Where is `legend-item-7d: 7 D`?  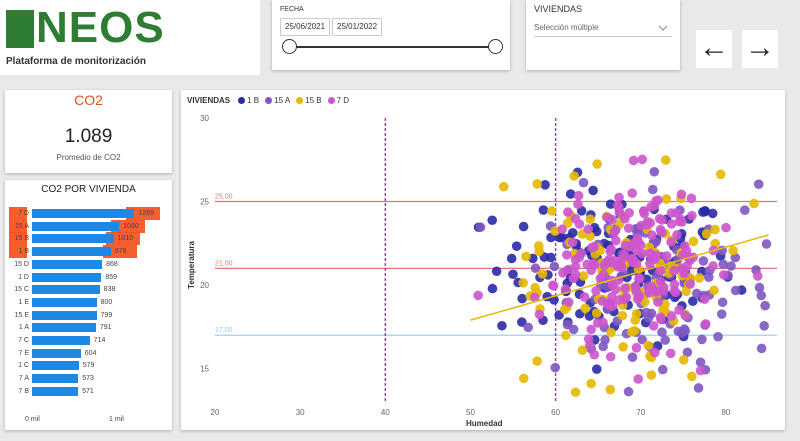 legend-item-7d: 7 D is located at coordinates (338, 100).